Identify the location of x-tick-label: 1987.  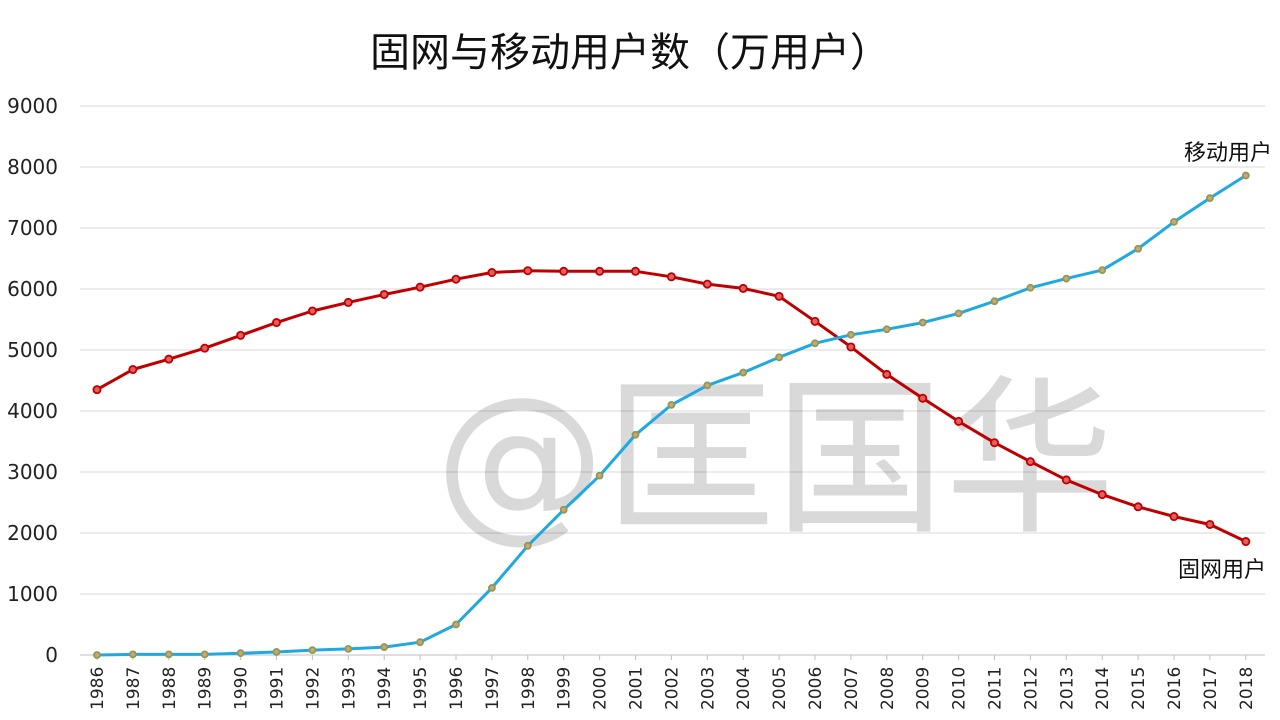
(134, 688).